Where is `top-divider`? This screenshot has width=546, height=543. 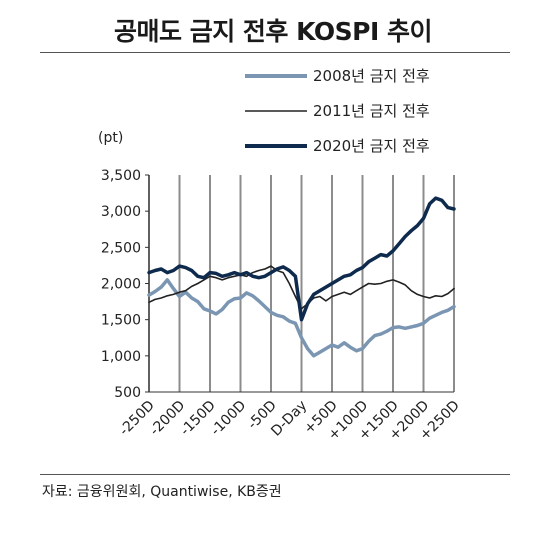 top-divider is located at coordinates (275, 52).